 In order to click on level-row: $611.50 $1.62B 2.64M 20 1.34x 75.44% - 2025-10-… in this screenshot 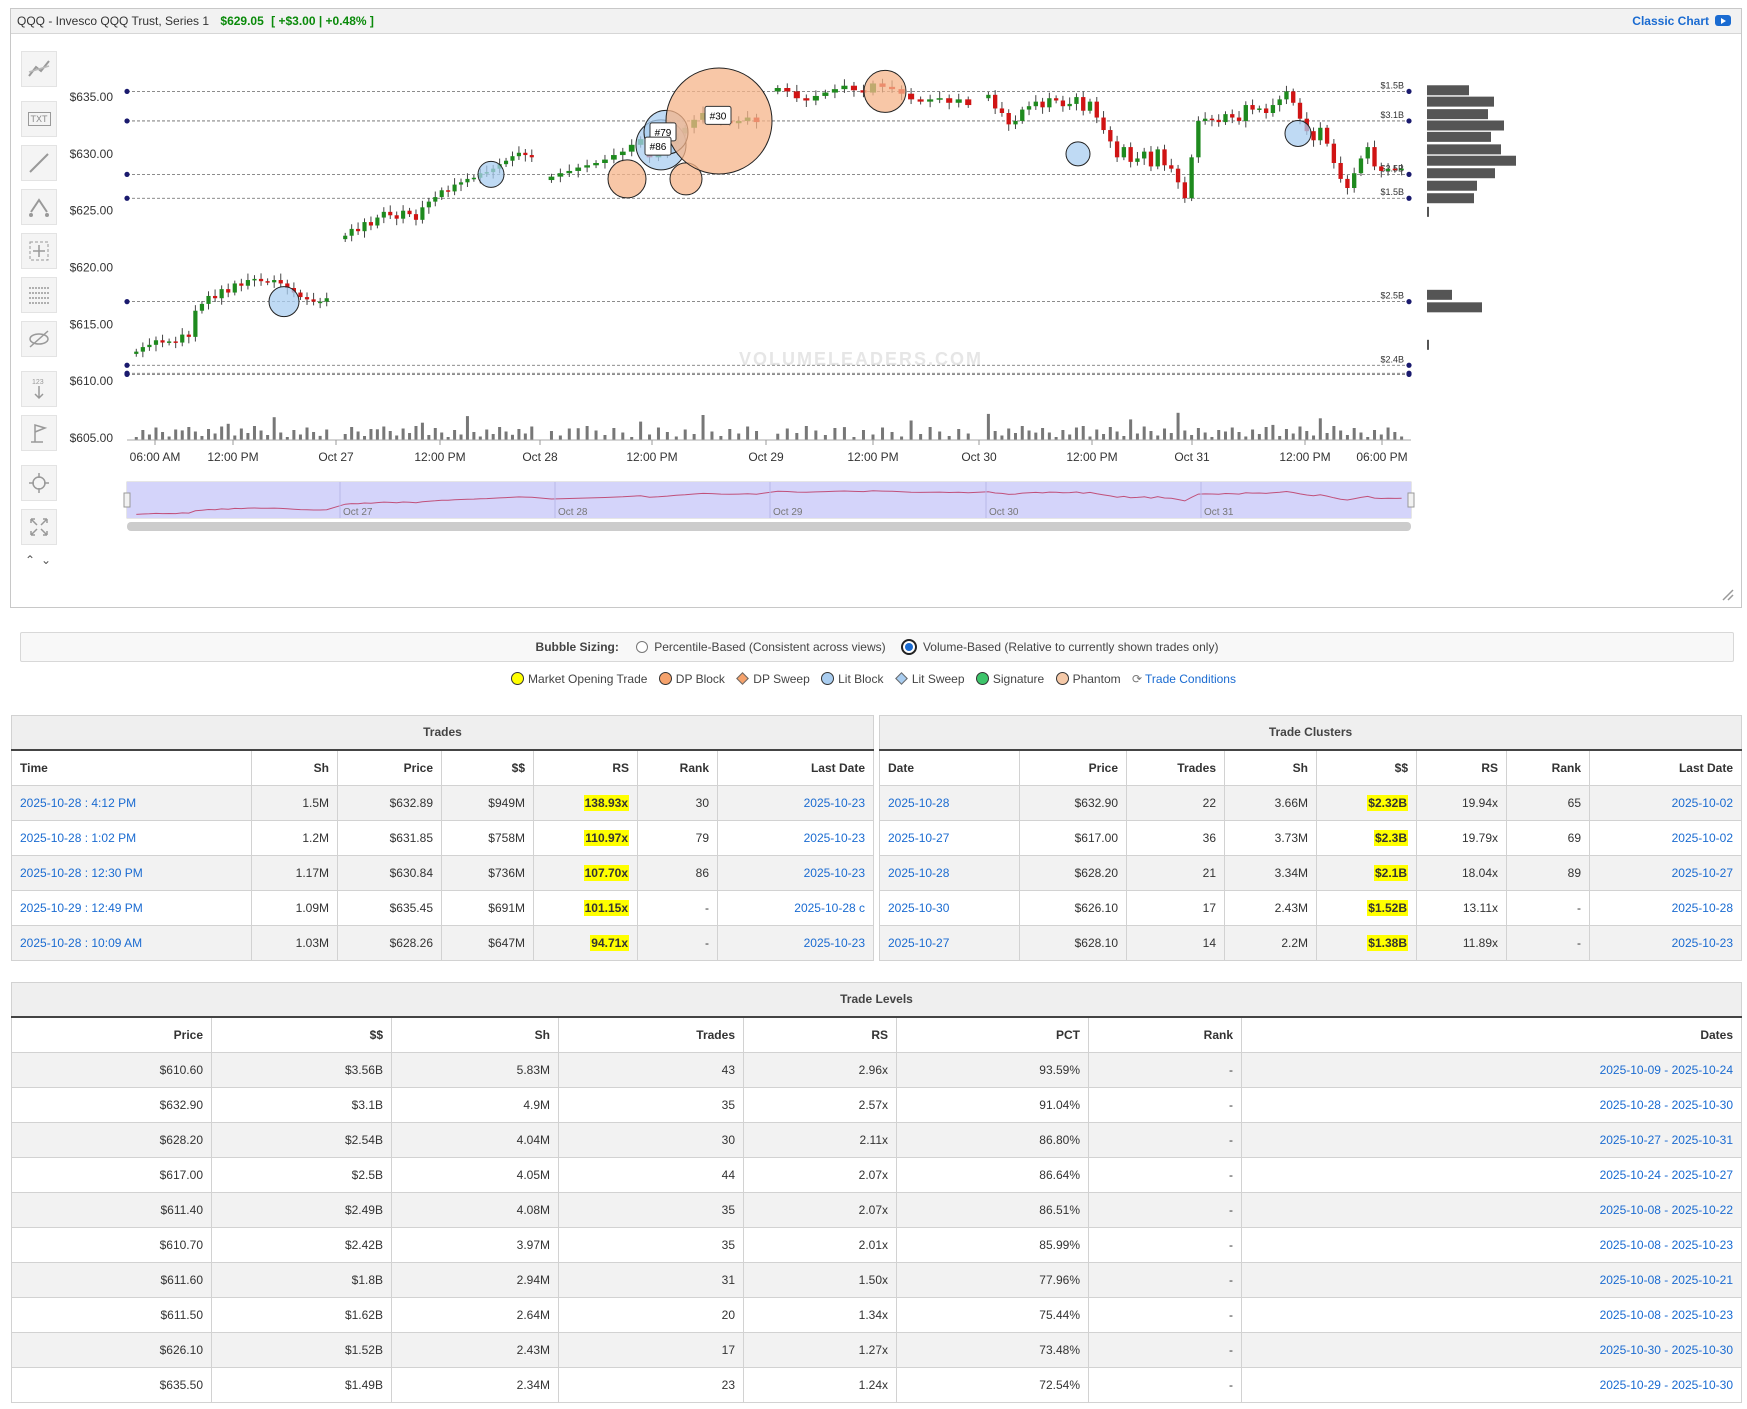, I will do `click(876, 1315)`.